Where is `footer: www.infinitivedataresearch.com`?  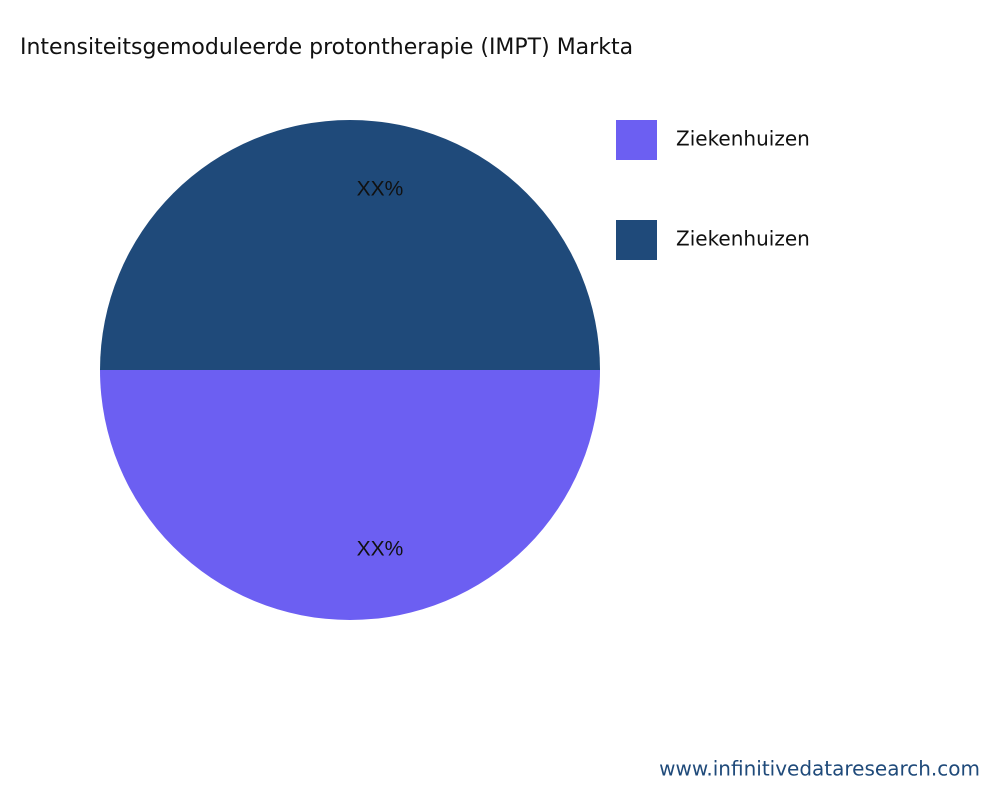
footer: www.infinitivedataresearch.com is located at coordinates (819, 769).